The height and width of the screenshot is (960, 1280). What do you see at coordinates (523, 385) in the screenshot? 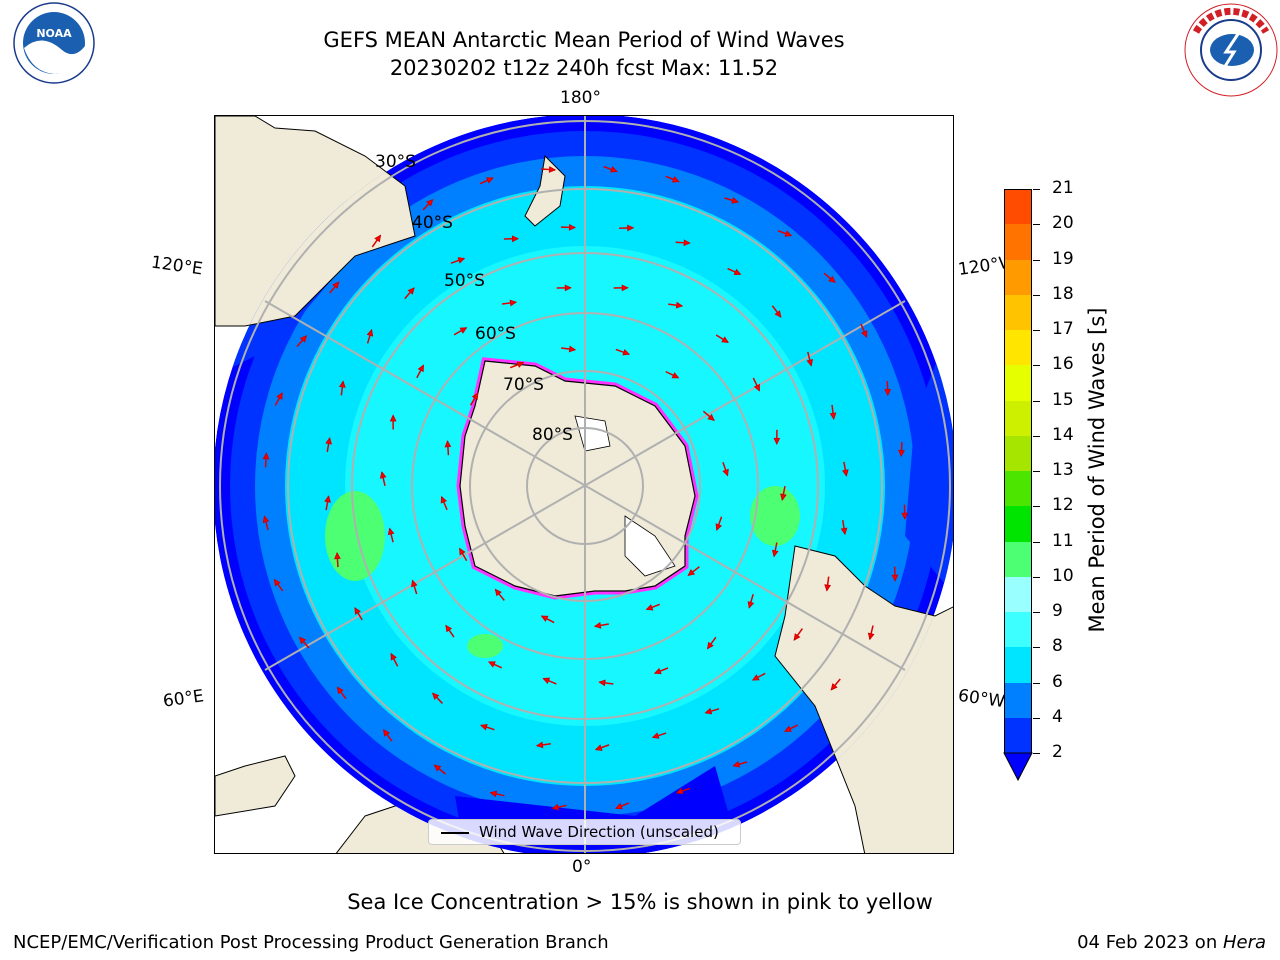
I see `lat-label-70: 70°S` at bounding box center [523, 385].